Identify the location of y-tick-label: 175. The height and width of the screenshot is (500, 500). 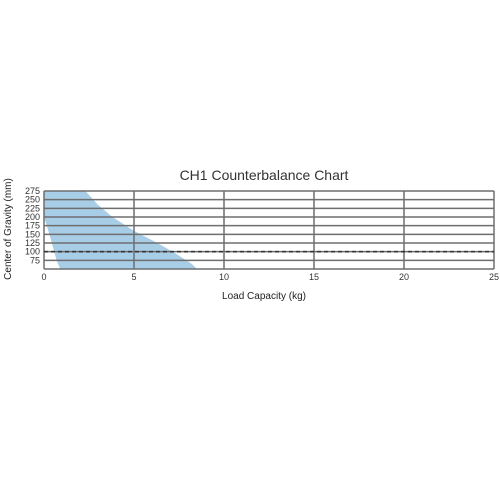
(32, 226).